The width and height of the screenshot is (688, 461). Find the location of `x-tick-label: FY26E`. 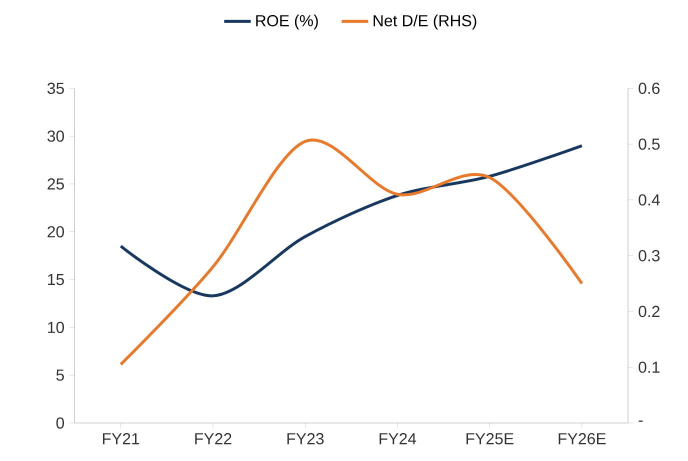

x-tick-label: FY26E is located at coordinates (582, 438).